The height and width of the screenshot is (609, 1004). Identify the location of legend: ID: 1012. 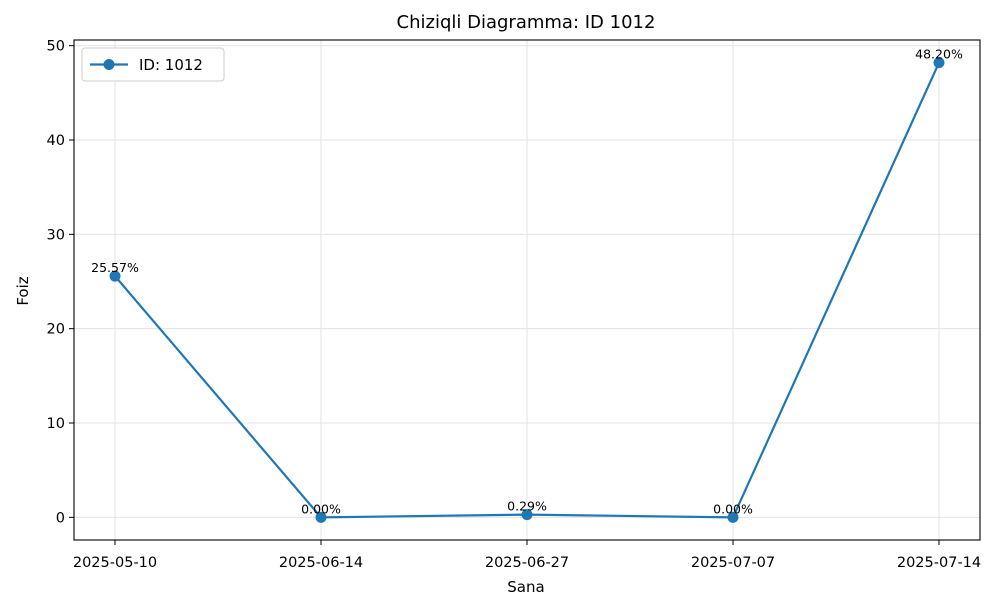
(153, 64).